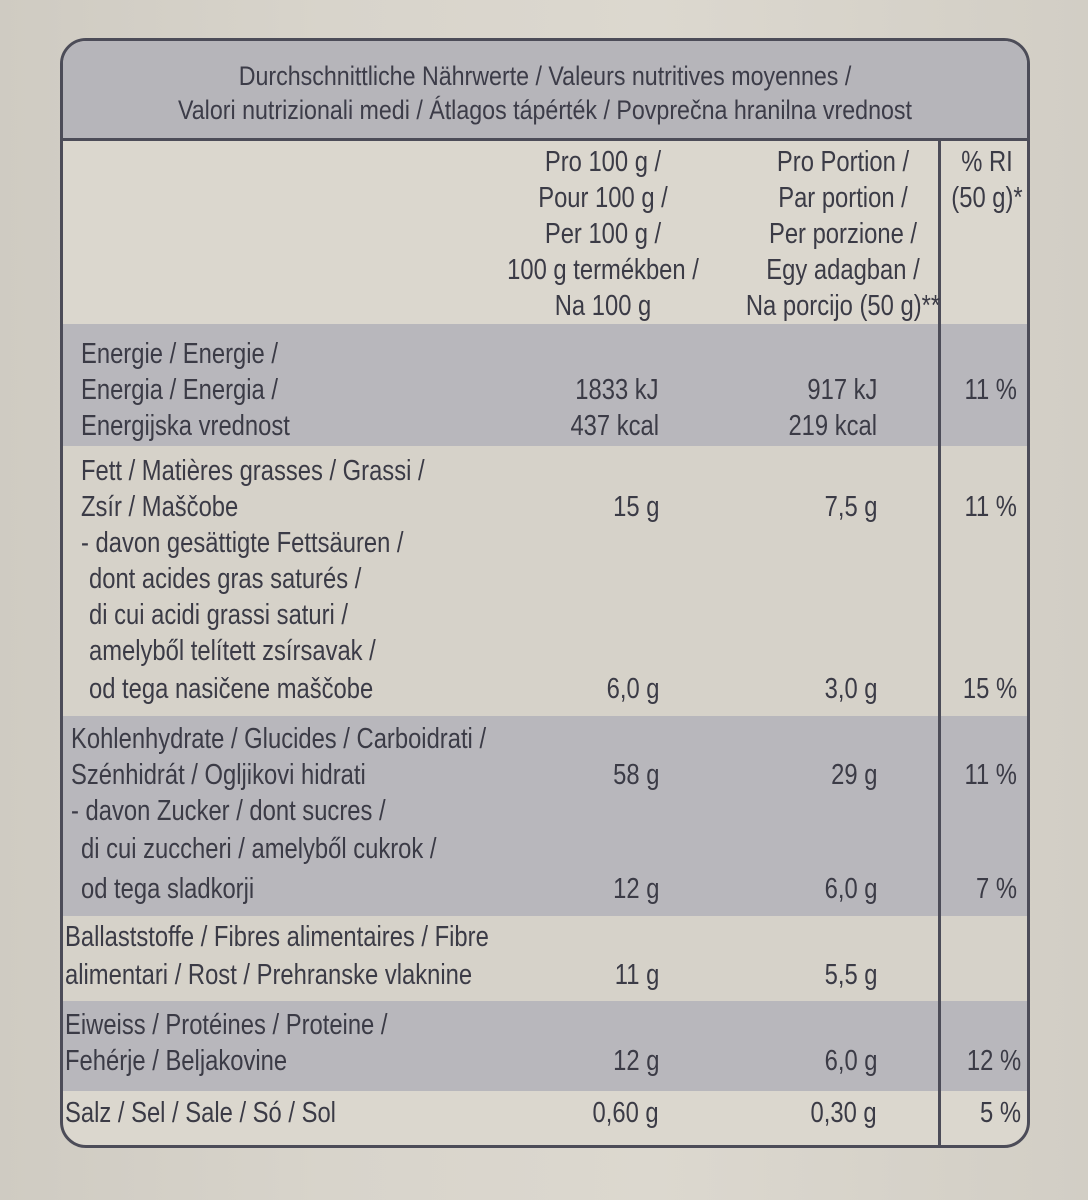  What do you see at coordinates (603, 198) in the screenshot?
I see `per100-line: Pour 100 g /` at bounding box center [603, 198].